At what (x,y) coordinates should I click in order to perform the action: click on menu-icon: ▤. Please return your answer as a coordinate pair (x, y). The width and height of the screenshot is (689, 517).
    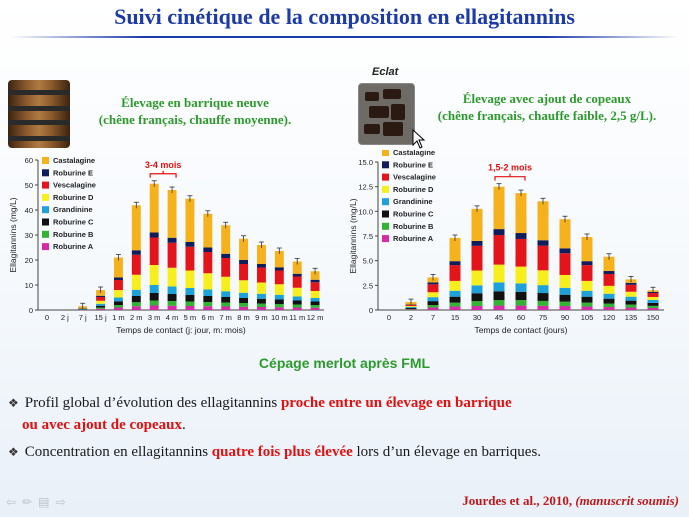
    Looking at the image, I should click on (47, 502).